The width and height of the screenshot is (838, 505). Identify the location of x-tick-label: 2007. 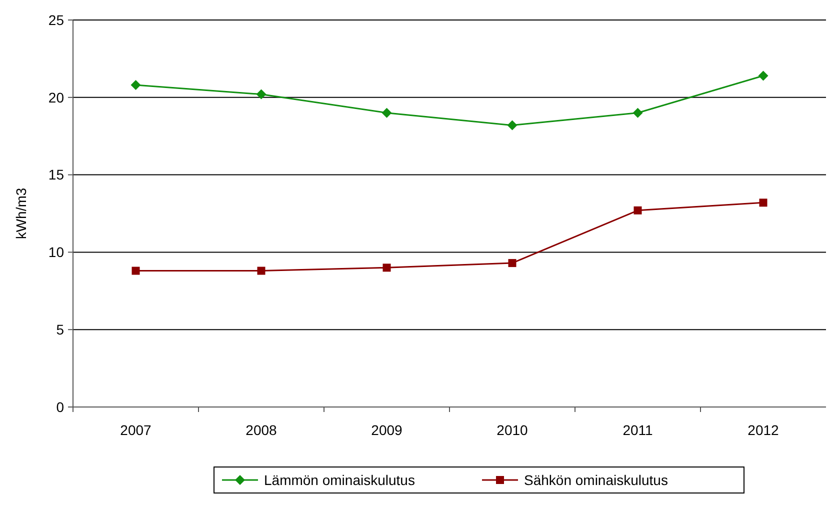
(136, 430).